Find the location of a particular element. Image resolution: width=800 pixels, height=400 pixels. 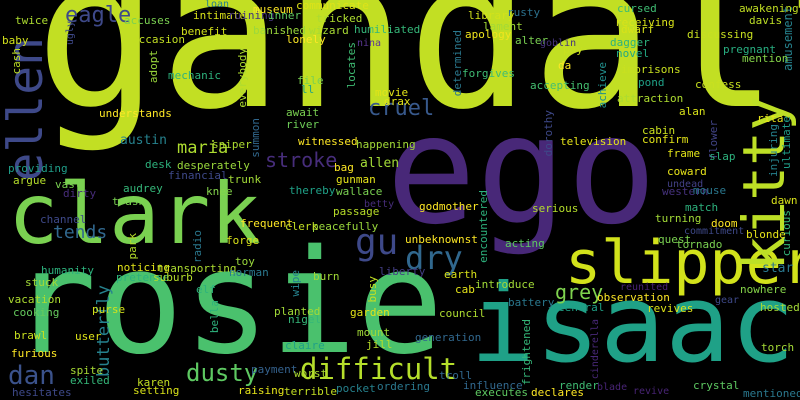

word-adopt: adopt is located at coordinates (153, 67).